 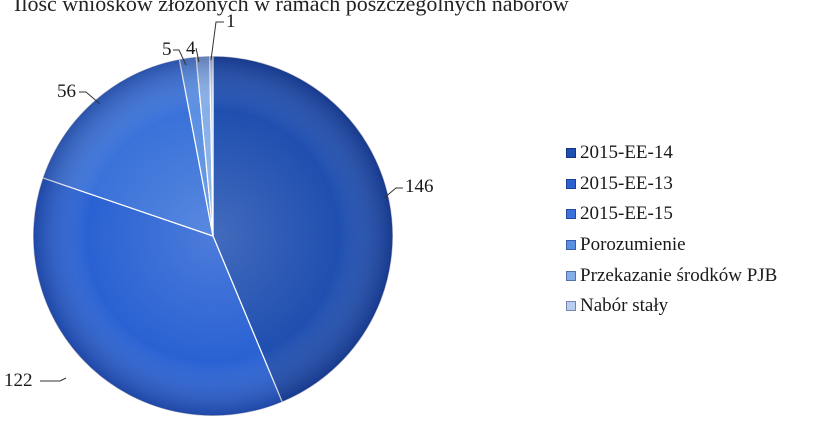 What do you see at coordinates (419, 186) in the screenshot?
I see `data-label: 146` at bounding box center [419, 186].